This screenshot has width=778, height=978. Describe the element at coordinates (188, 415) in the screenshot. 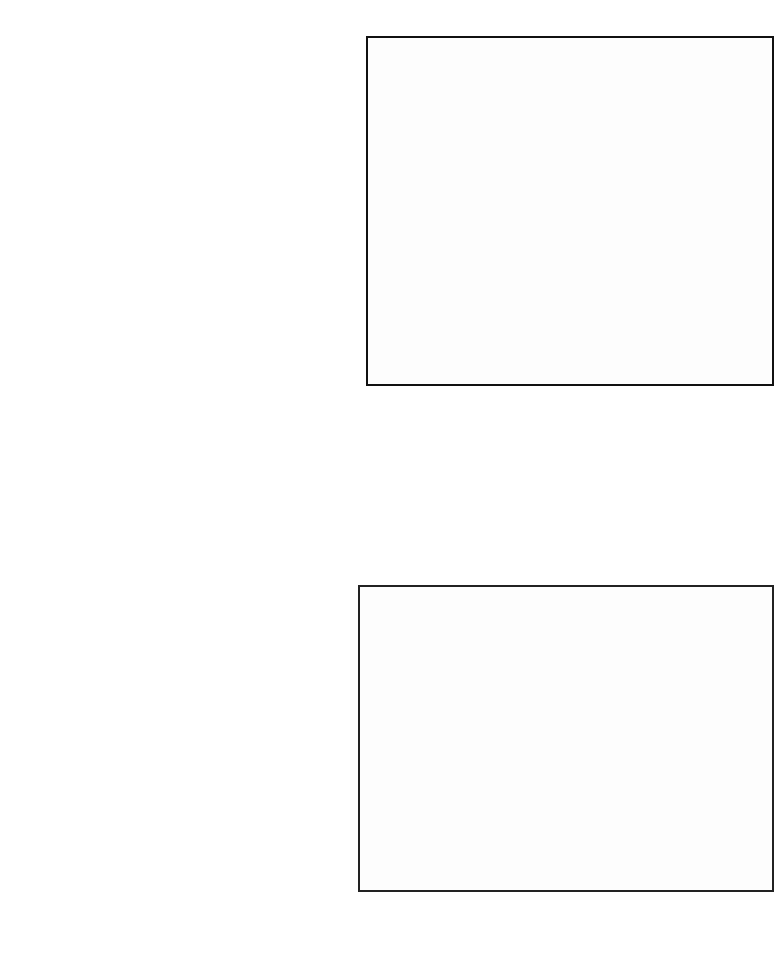

I see `chart-a2` at that location.